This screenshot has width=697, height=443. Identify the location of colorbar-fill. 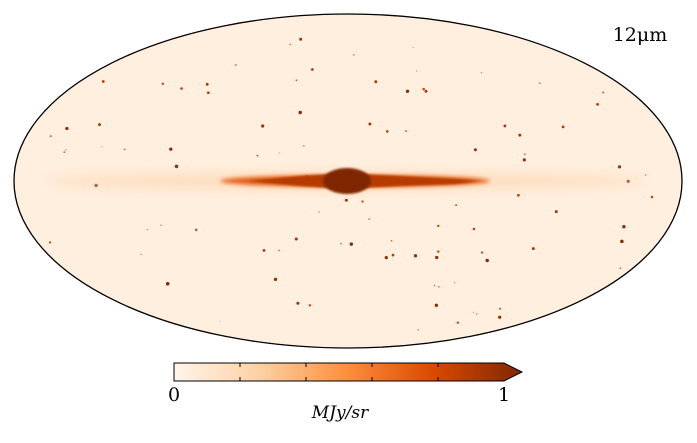
(348, 372).